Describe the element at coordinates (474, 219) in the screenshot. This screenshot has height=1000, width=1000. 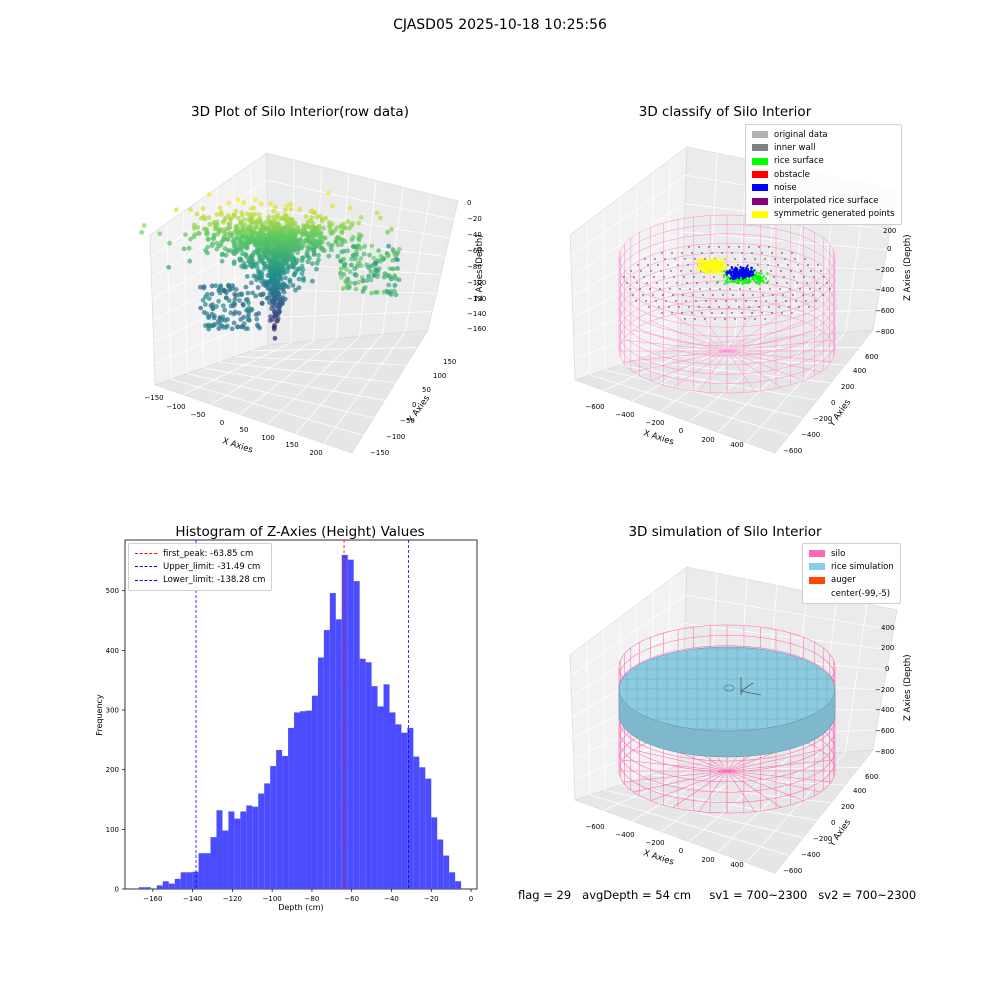
I see `raw-z-tick: −20` at that location.